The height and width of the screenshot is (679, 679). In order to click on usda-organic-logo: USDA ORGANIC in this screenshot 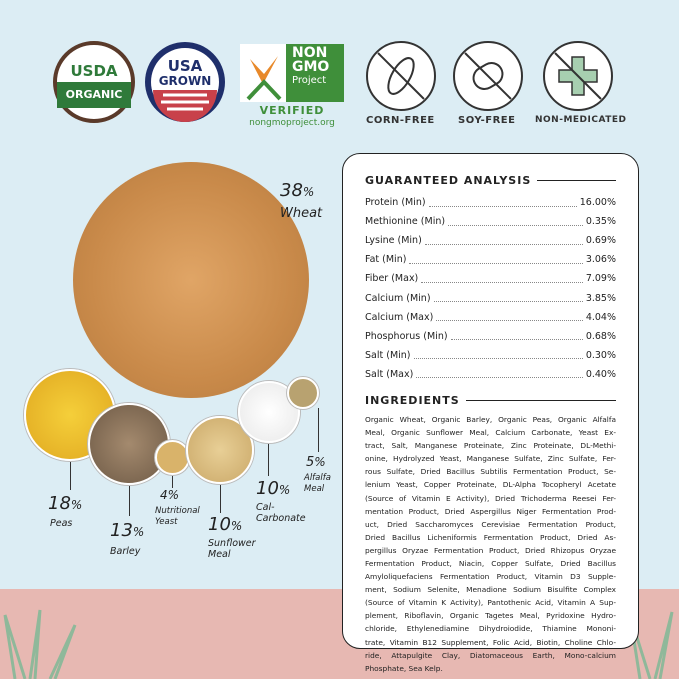, I will do `click(94, 82)`.